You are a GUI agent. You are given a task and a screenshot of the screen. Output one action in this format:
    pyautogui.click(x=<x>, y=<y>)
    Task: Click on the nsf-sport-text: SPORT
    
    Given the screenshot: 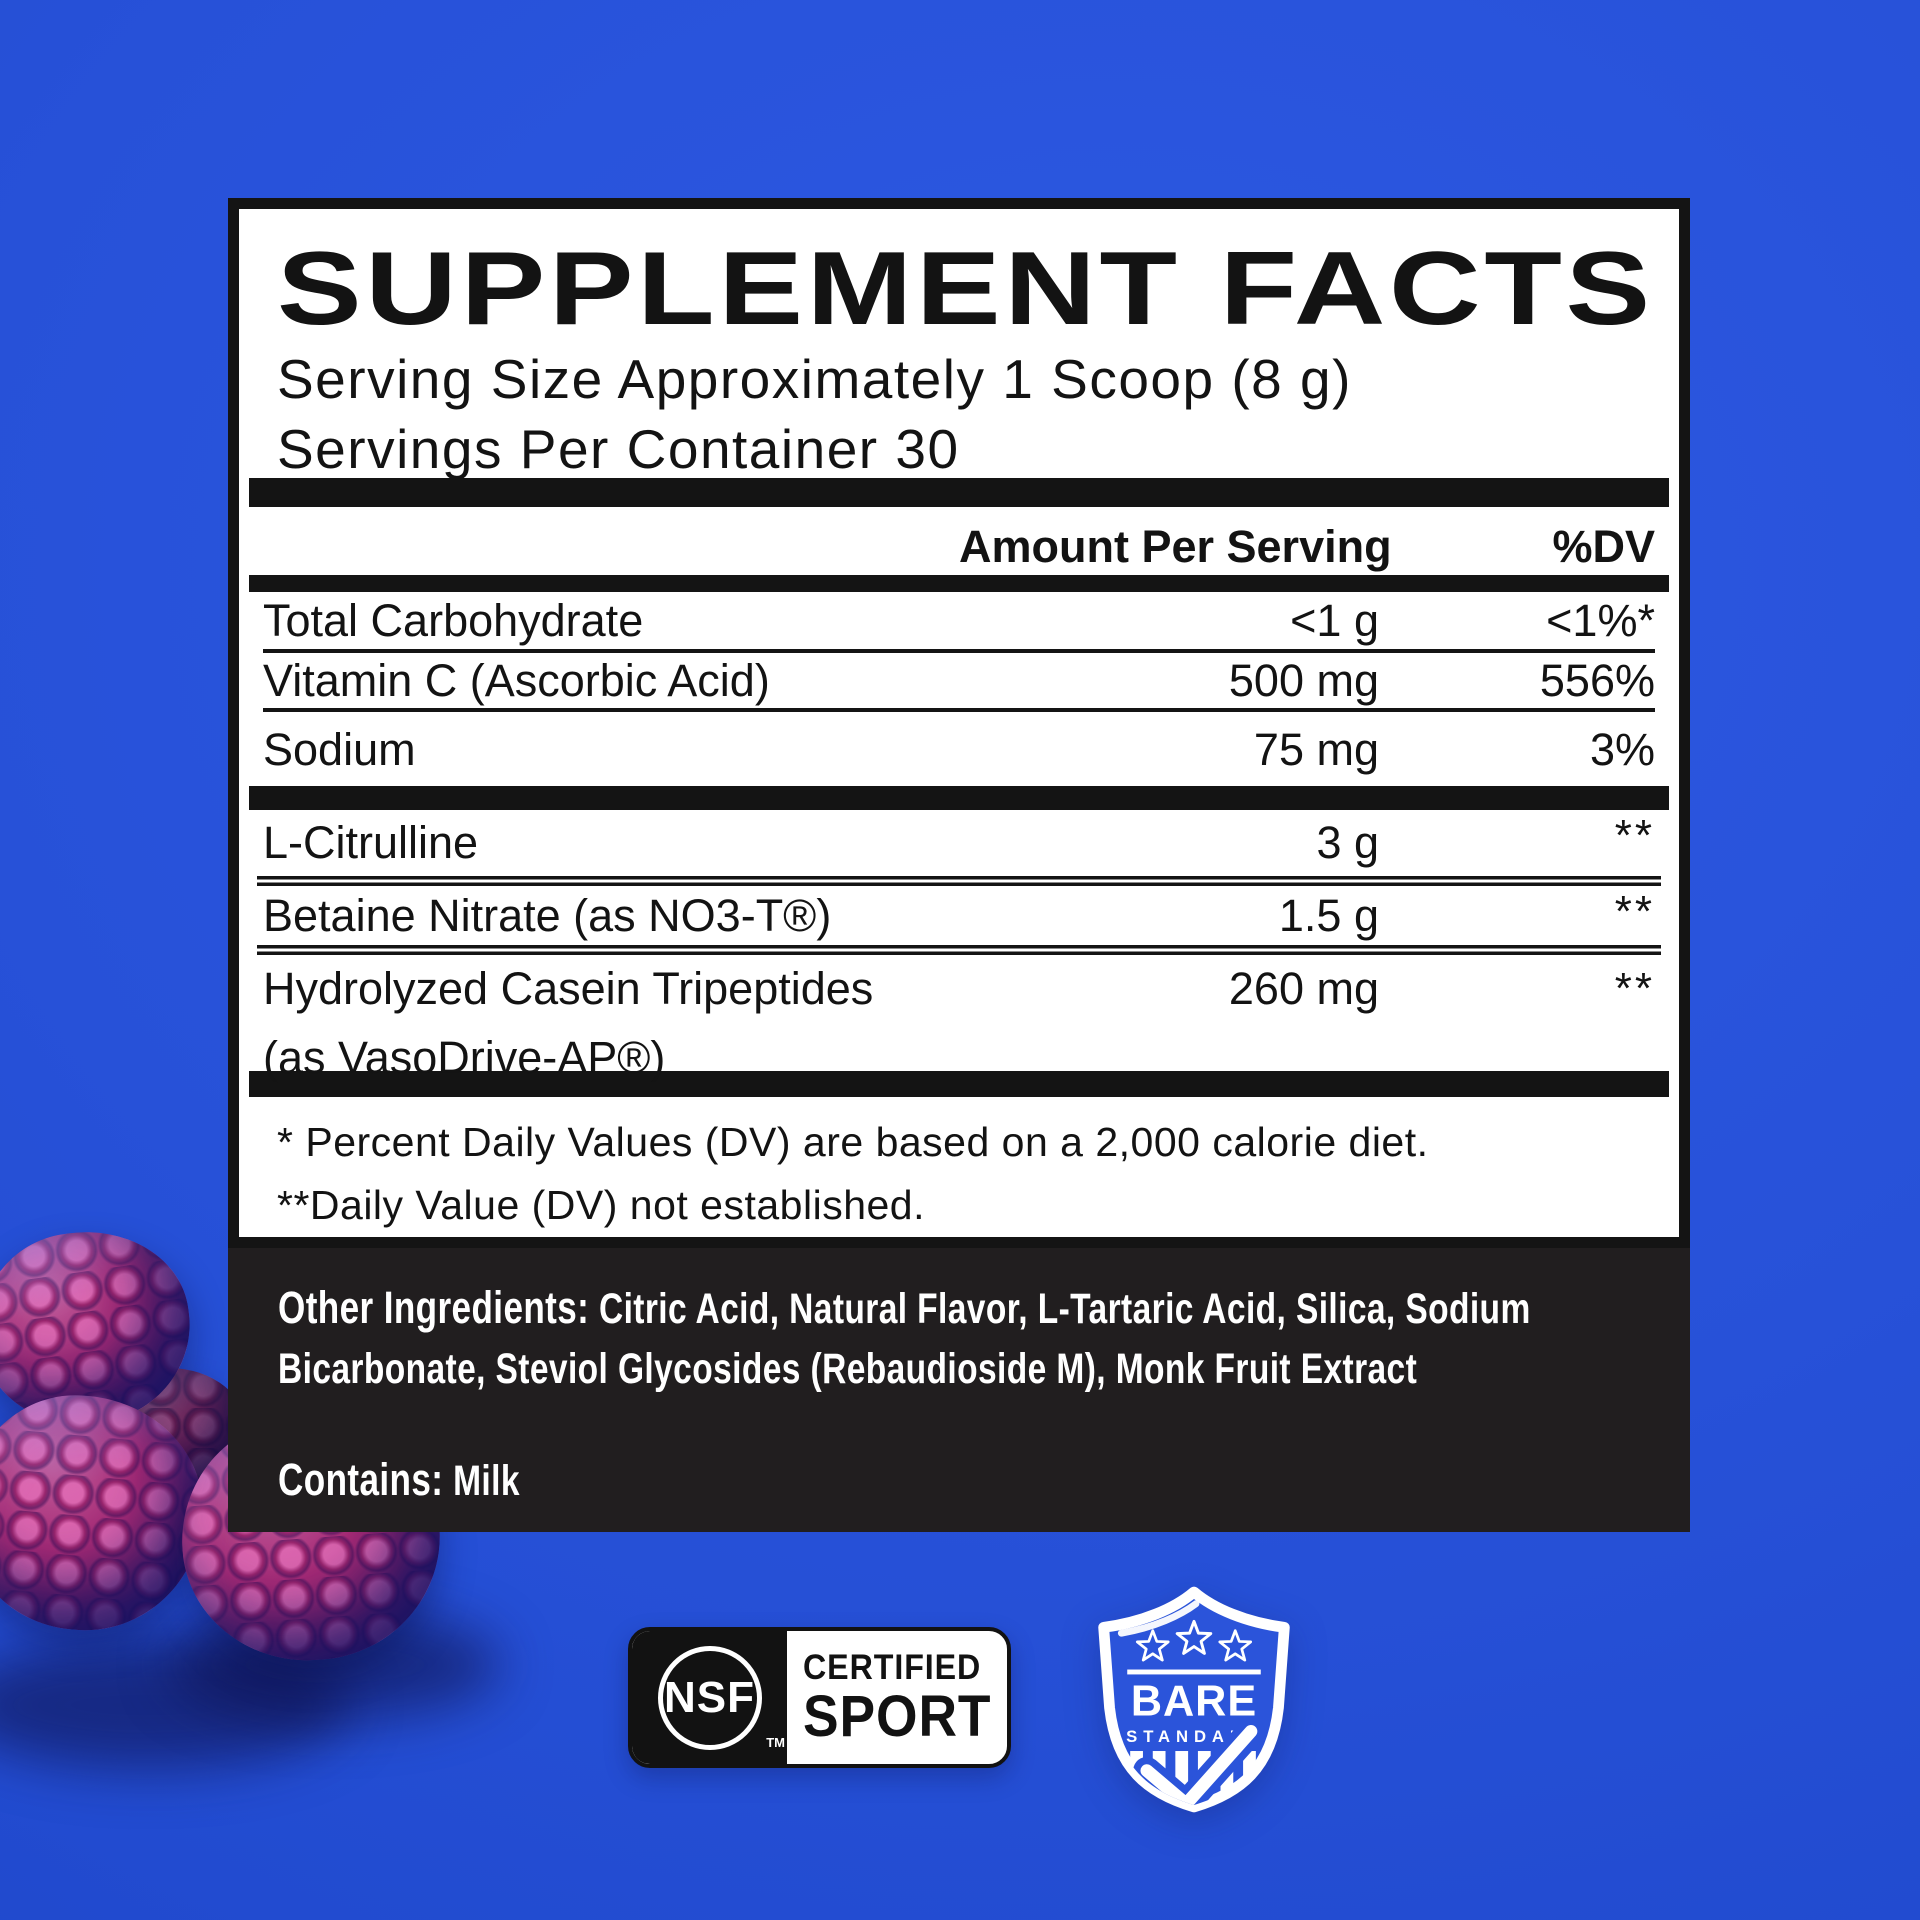 What is the action you would take?
    pyautogui.click(x=897, y=1717)
    